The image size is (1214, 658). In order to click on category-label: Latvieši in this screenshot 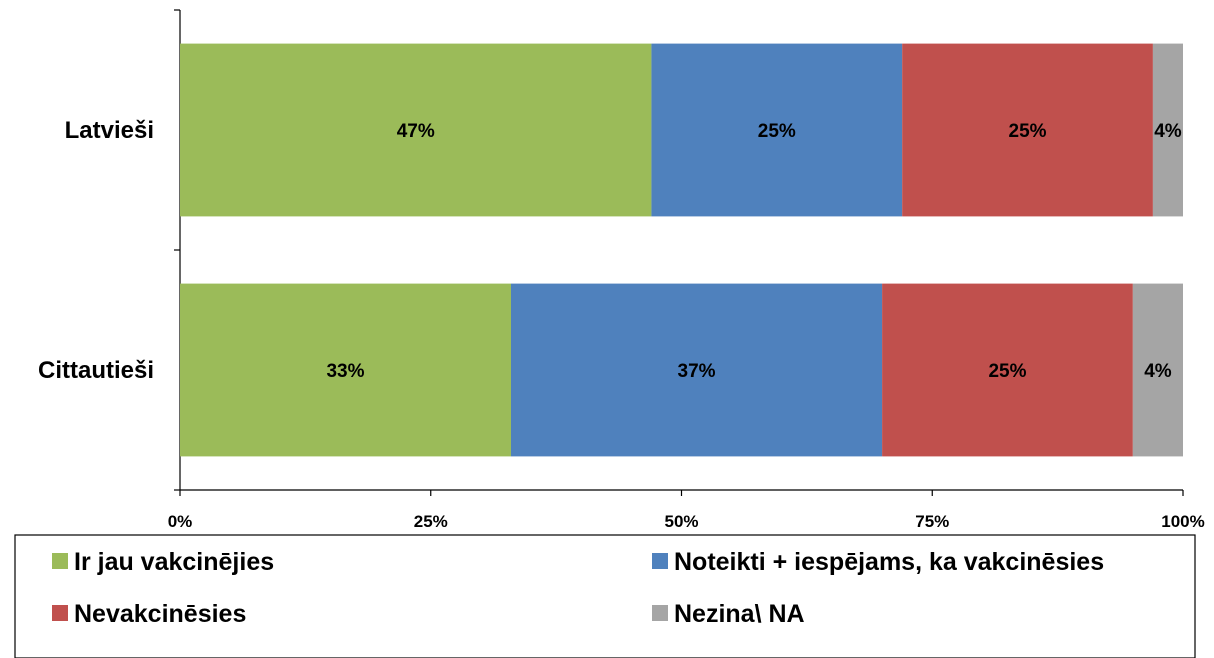, I will do `click(109, 130)`.